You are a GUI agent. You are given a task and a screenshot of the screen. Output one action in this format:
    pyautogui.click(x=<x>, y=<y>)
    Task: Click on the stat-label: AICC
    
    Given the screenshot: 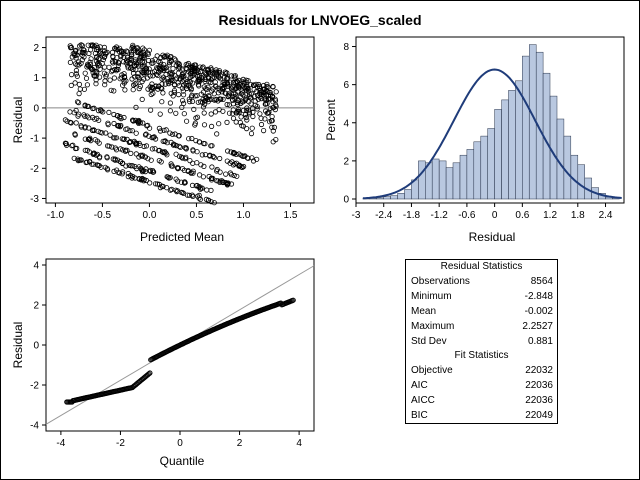 What is the action you would take?
    pyautogui.click(x=423, y=400)
    